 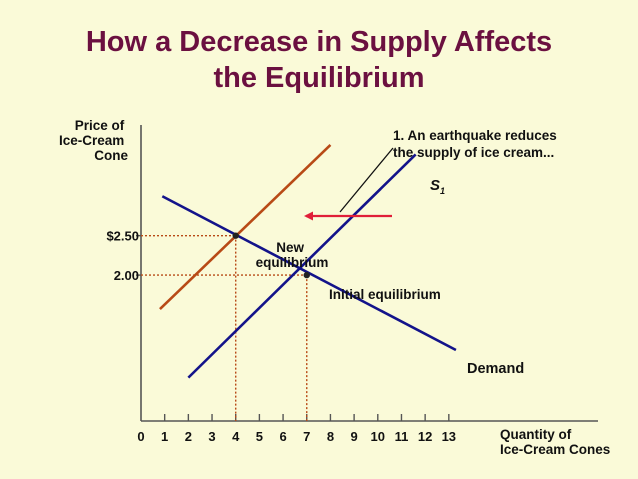 I want to click on new-equilibrium-label: New equilibrium, so click(x=292, y=255).